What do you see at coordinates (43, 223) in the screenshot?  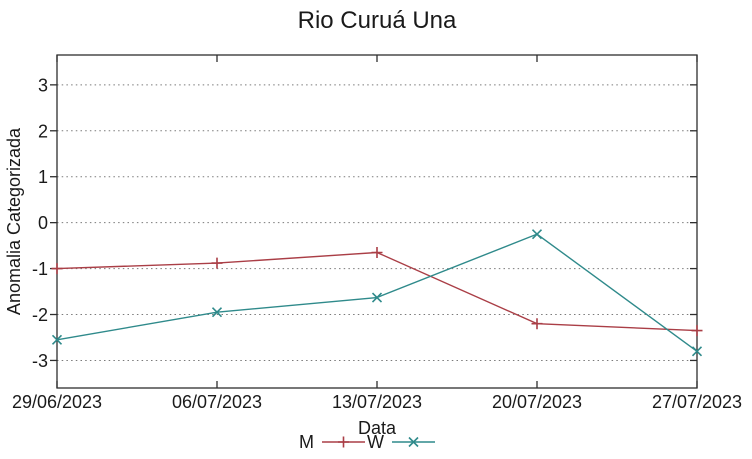 I see `y-tick-label: 0` at bounding box center [43, 223].